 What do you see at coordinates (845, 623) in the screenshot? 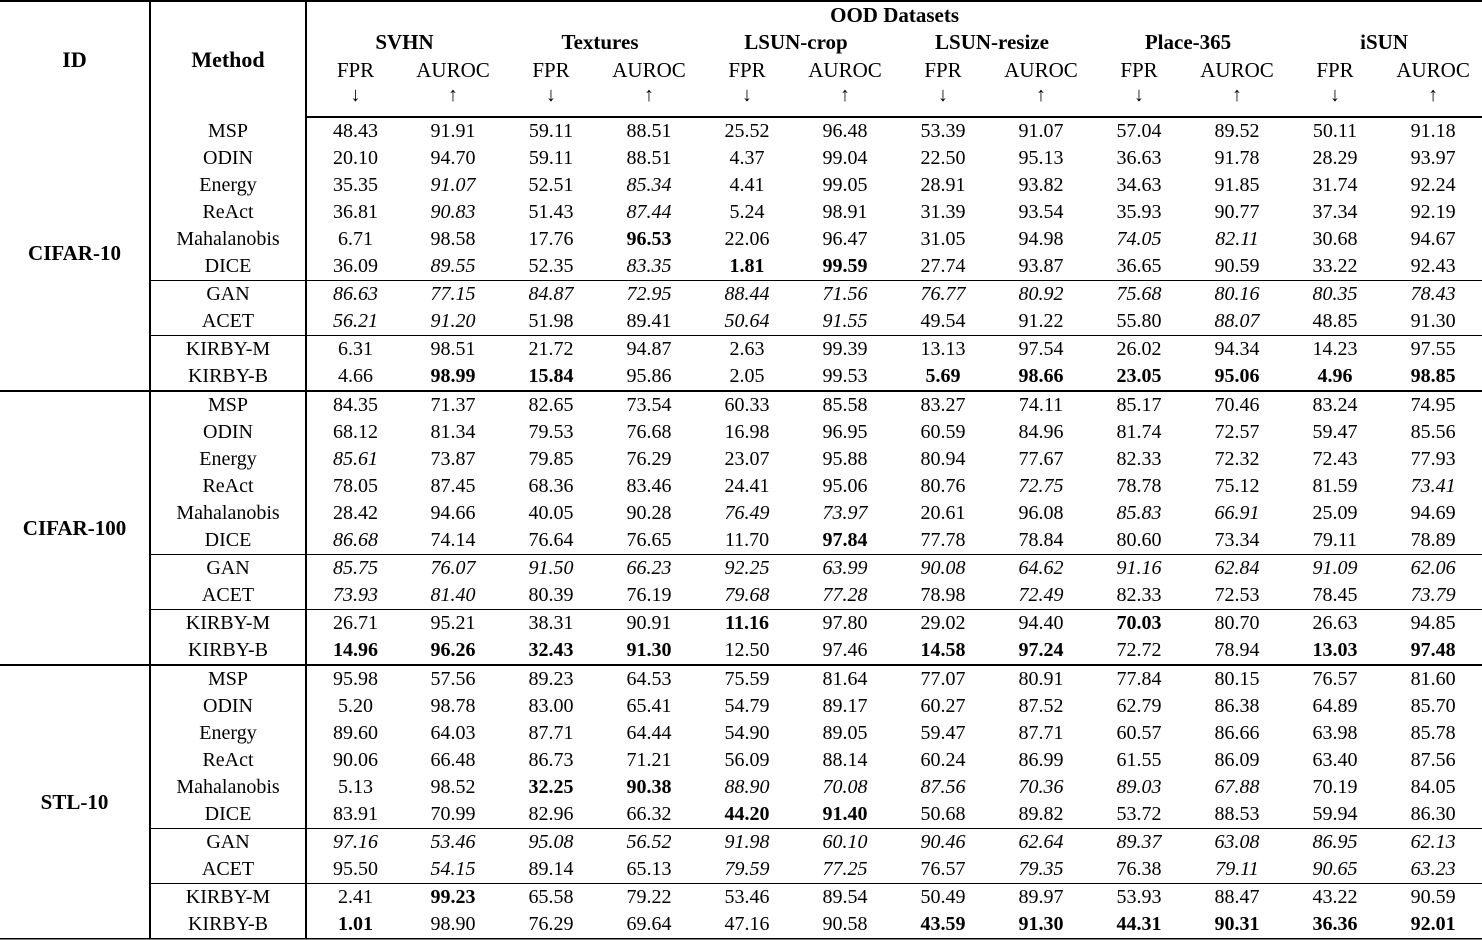
I see `value-cell: 97.80` at bounding box center [845, 623].